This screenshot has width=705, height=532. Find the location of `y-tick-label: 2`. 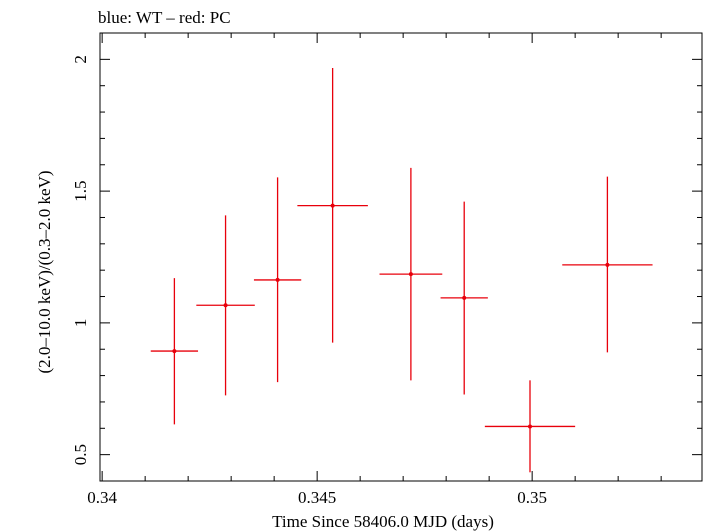

y-tick-label: 2 is located at coordinates (80, 59).